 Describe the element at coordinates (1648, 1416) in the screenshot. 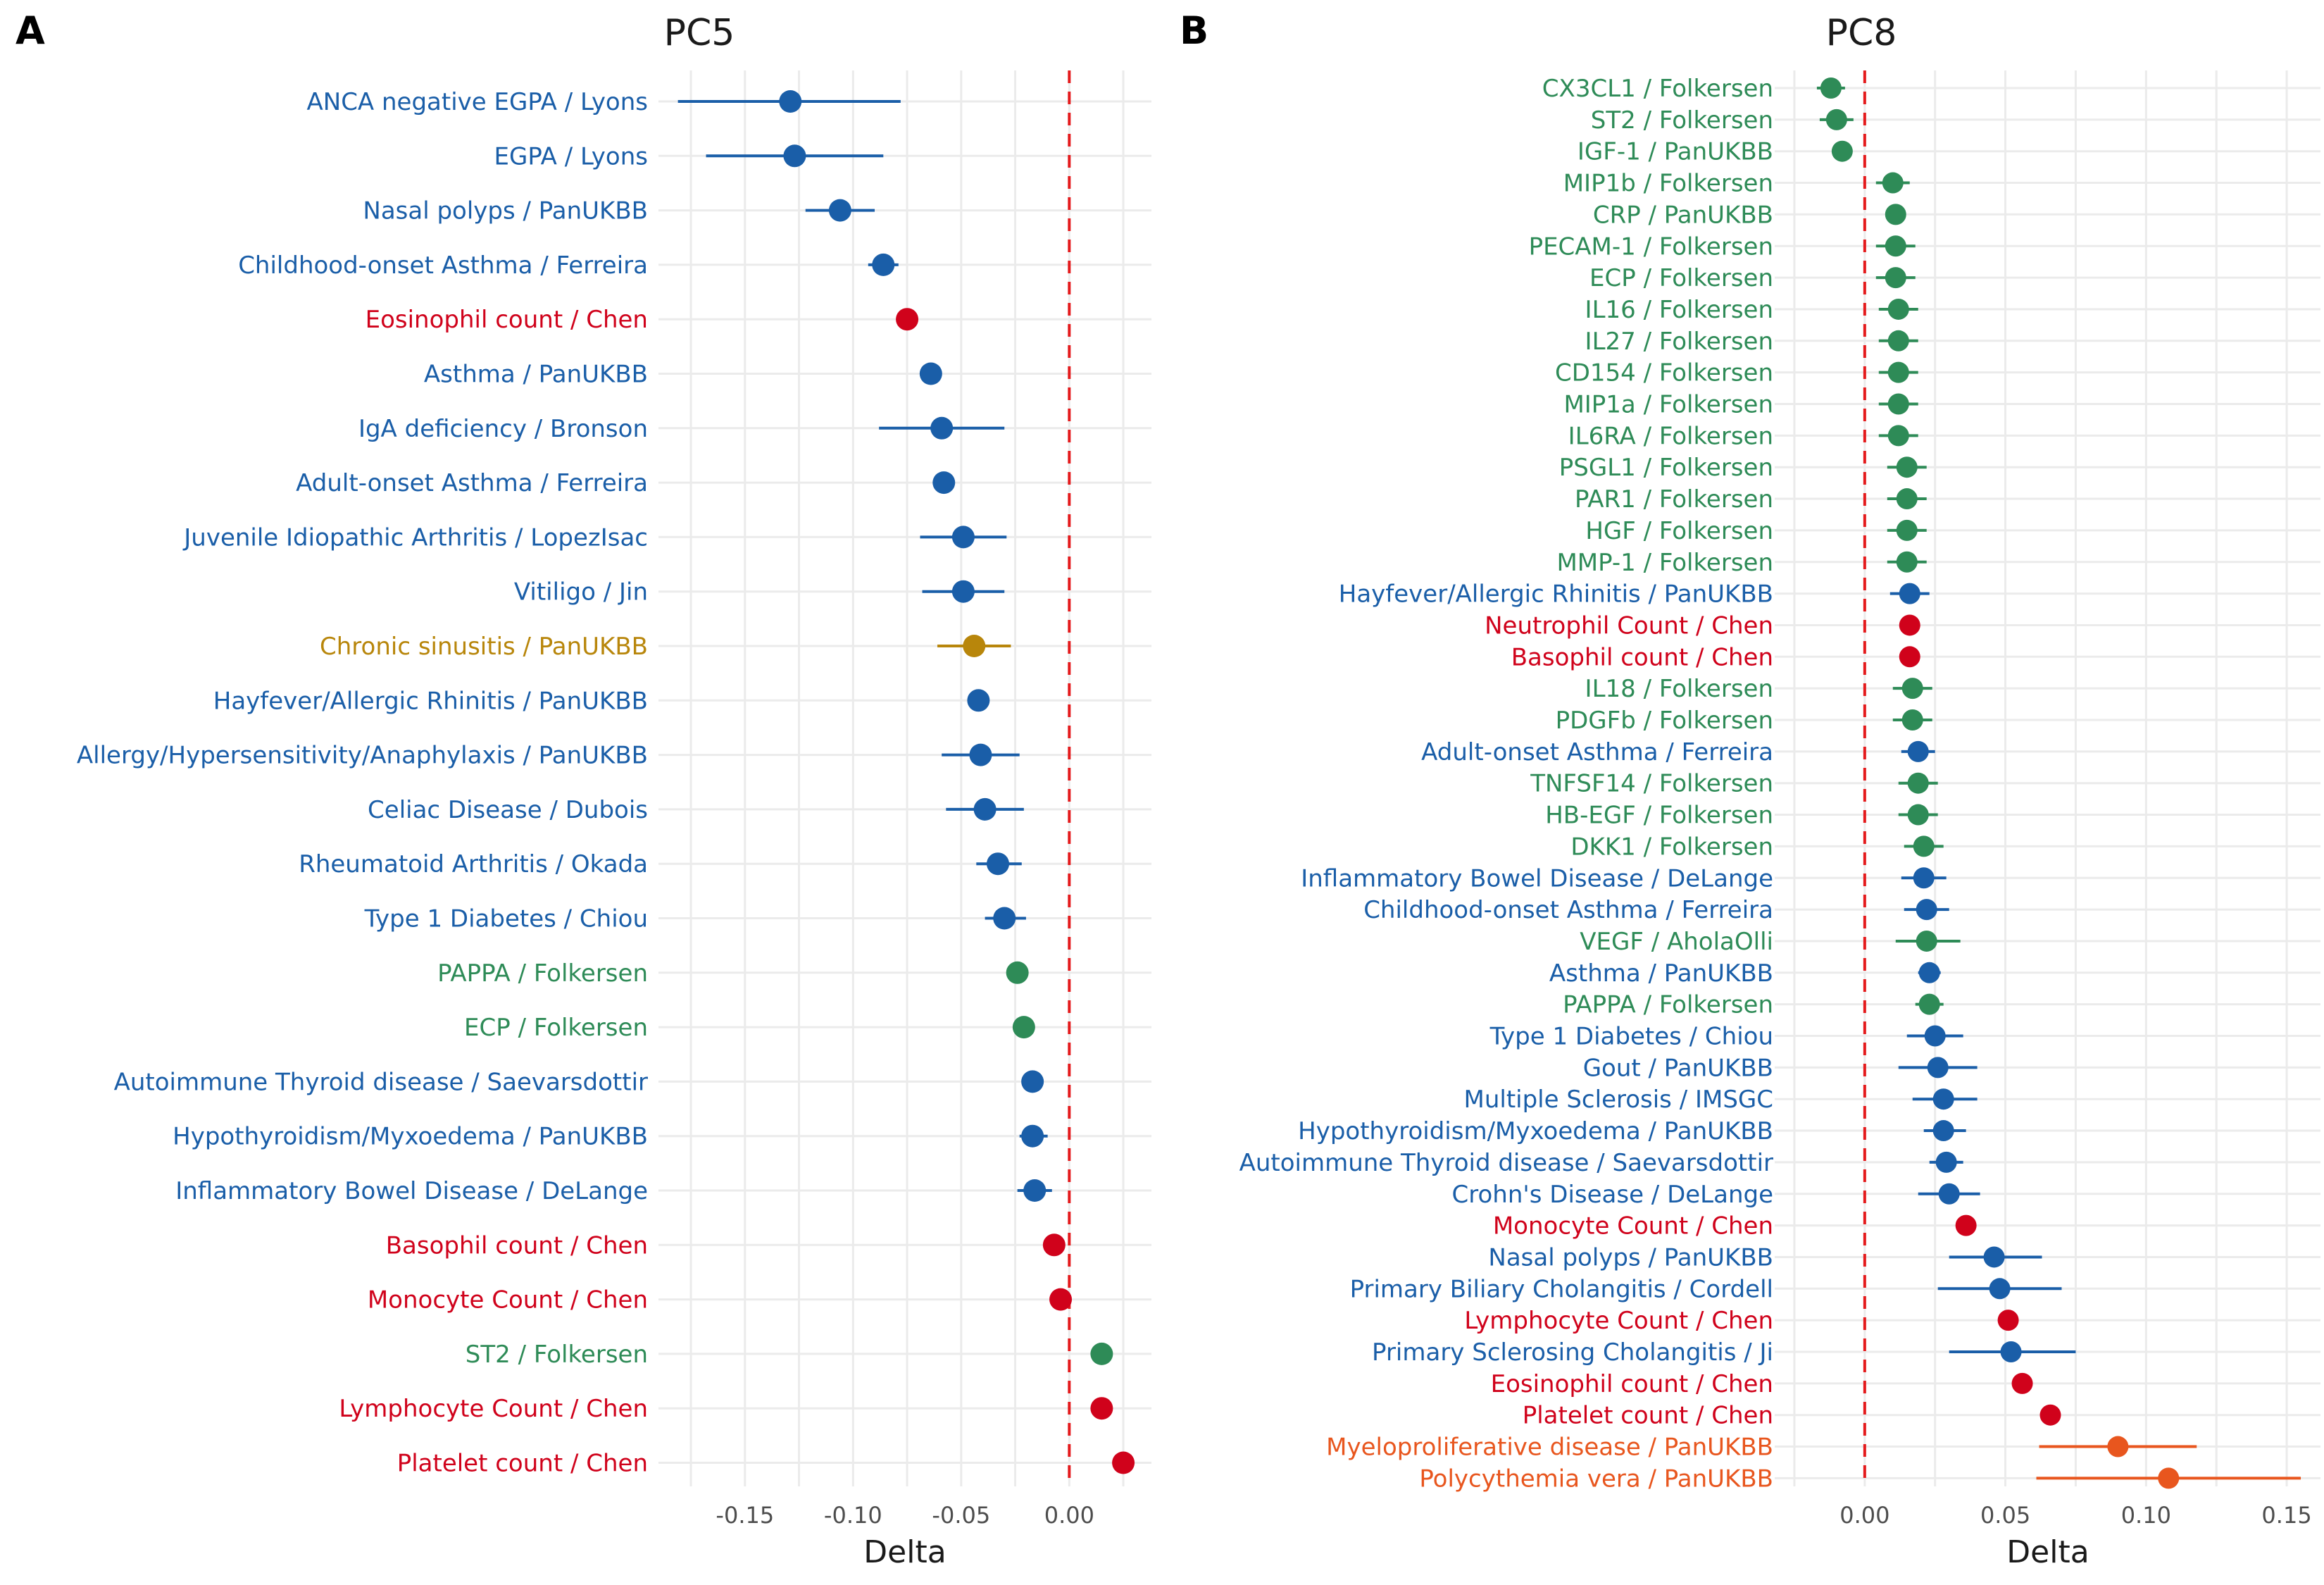

I see `panel-b-row-label: Platelet count / Chen` at that location.